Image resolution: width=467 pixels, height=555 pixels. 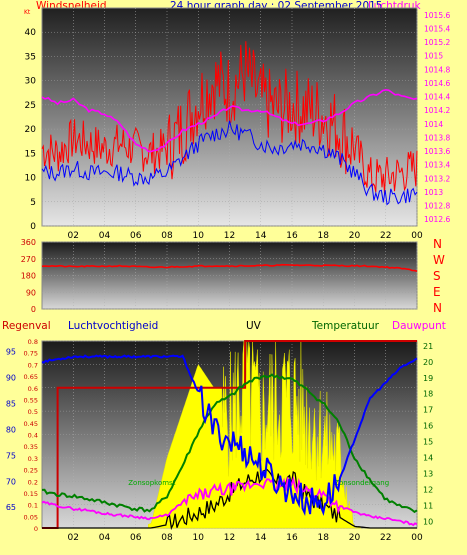 What do you see at coordinates (105, 236) in the screenshot?
I see `x-tick-label: 04` at bounding box center [105, 236].